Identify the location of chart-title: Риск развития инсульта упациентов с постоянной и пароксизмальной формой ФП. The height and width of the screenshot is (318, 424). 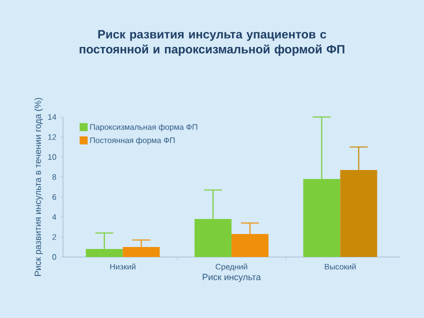
(212, 43).